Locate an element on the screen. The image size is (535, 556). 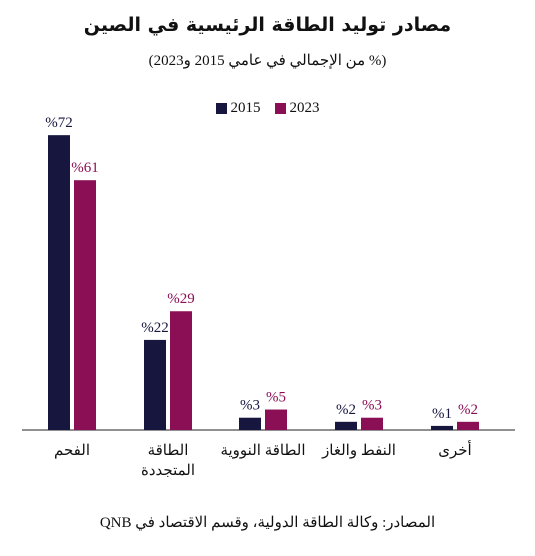
legend-item-2015: 2015 is located at coordinates (238, 108).